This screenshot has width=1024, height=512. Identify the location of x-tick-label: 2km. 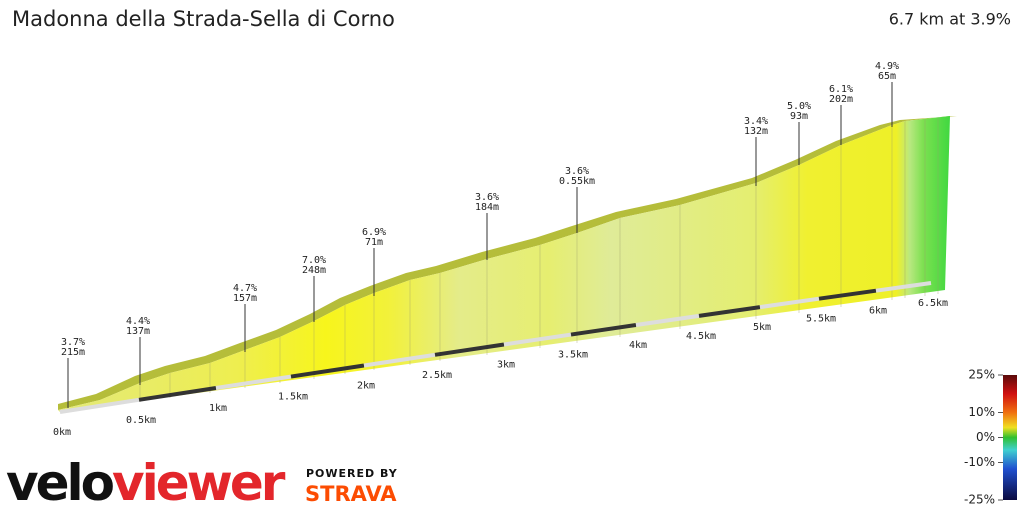
(366, 385).